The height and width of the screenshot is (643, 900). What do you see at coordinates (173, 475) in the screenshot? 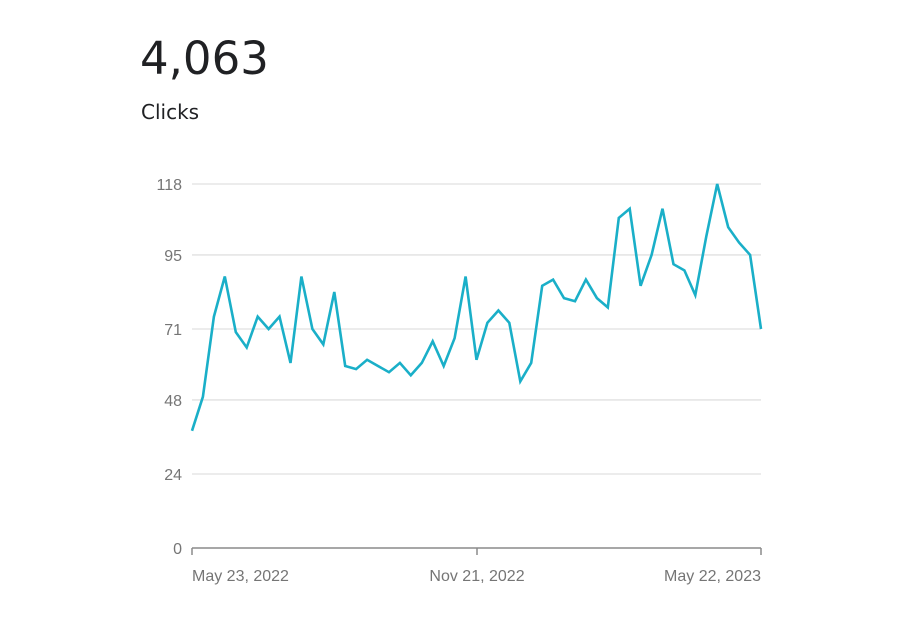
I see `y-tick-label: 24` at bounding box center [173, 475].